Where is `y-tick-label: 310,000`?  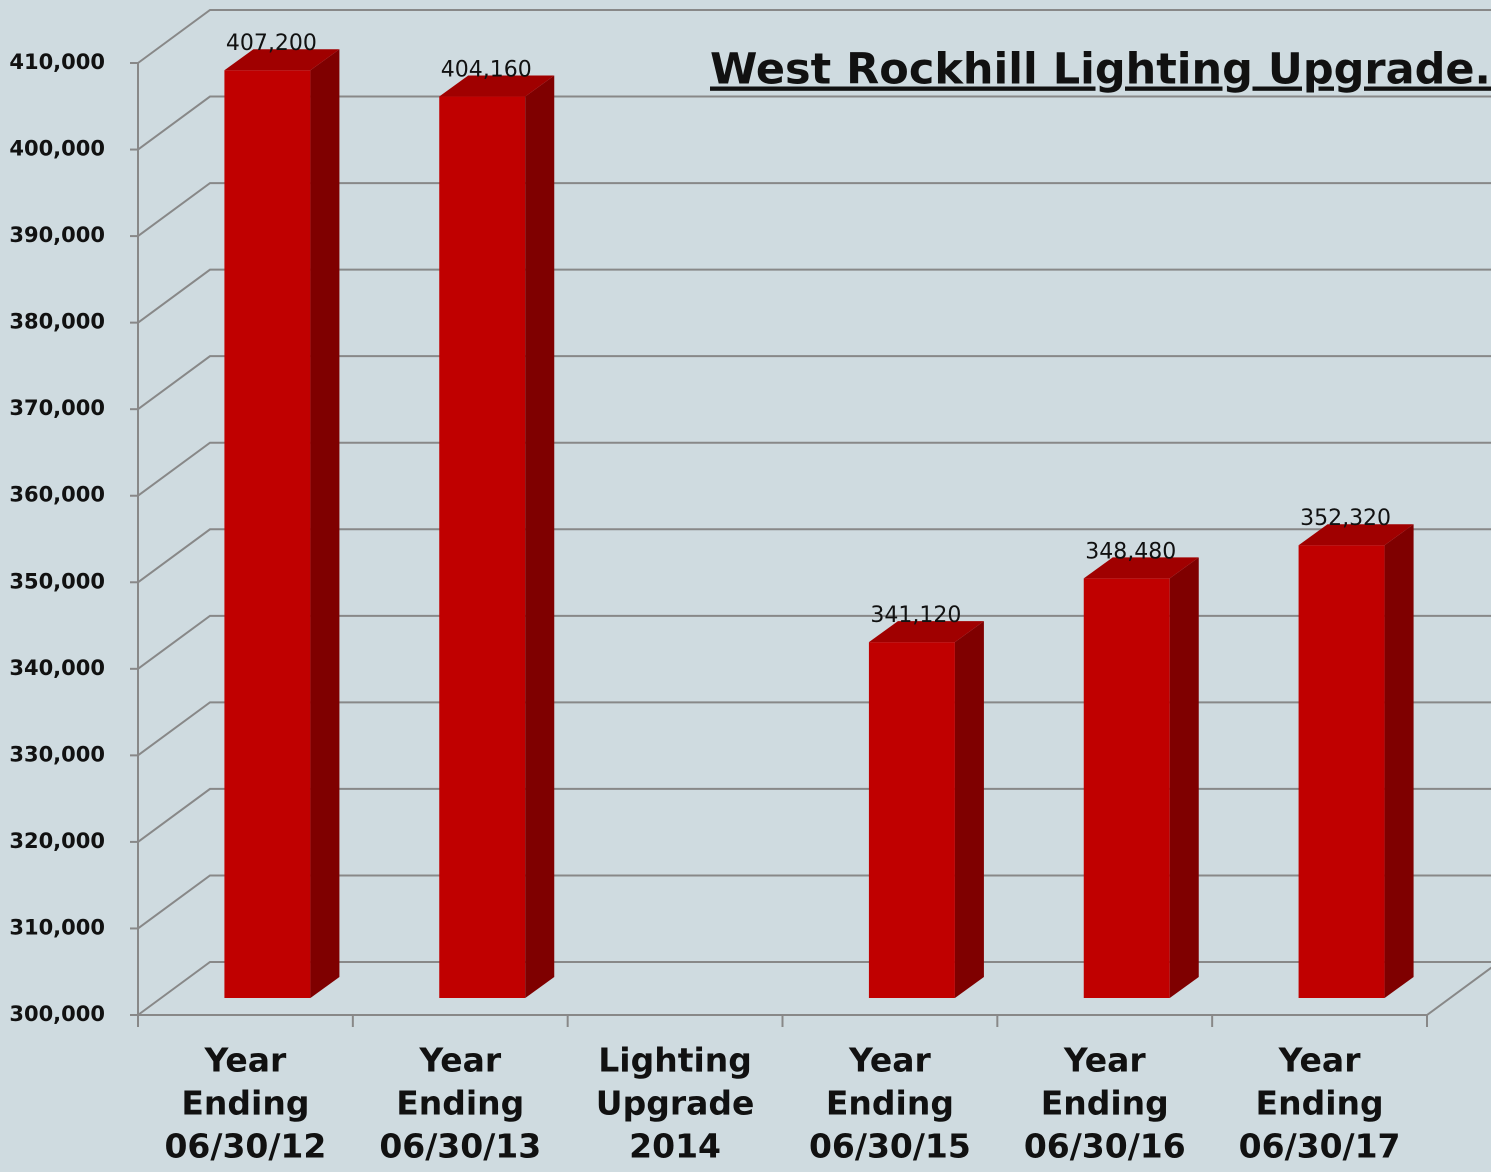
y-tick-label: 310,000 is located at coordinates (57, 927).